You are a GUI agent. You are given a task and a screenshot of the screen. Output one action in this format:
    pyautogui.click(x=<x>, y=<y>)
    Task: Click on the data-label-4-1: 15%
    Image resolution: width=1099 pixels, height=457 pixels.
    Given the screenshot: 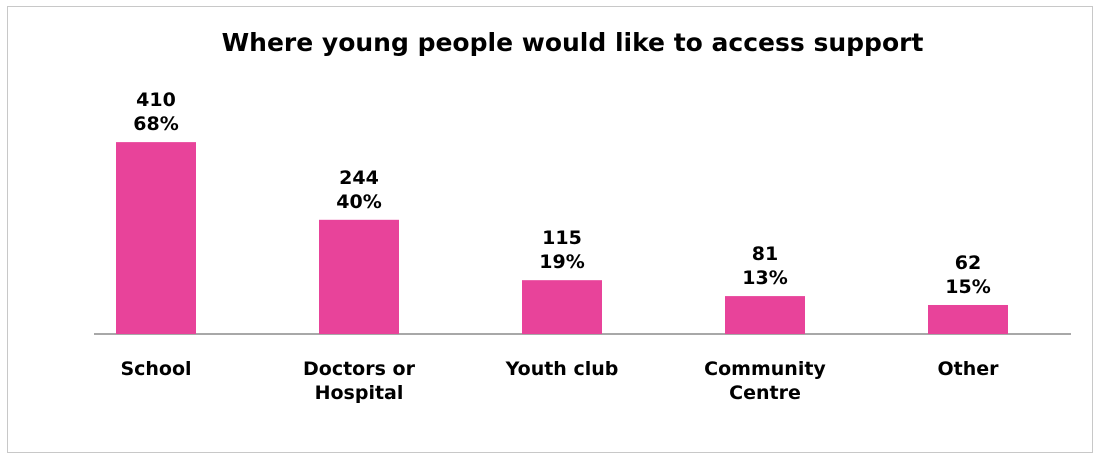 What is the action you would take?
    pyautogui.click(x=967, y=287)
    